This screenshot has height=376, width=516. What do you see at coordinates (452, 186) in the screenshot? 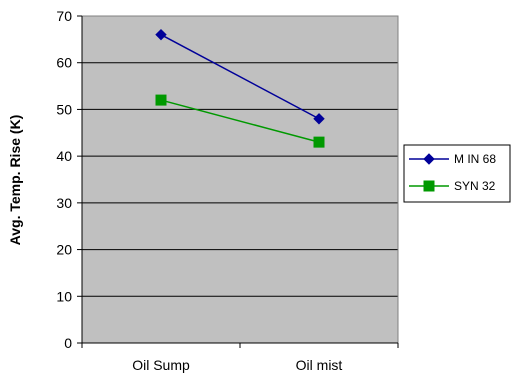
I see `legend-item-syn-32: SYN 32` at bounding box center [452, 186].